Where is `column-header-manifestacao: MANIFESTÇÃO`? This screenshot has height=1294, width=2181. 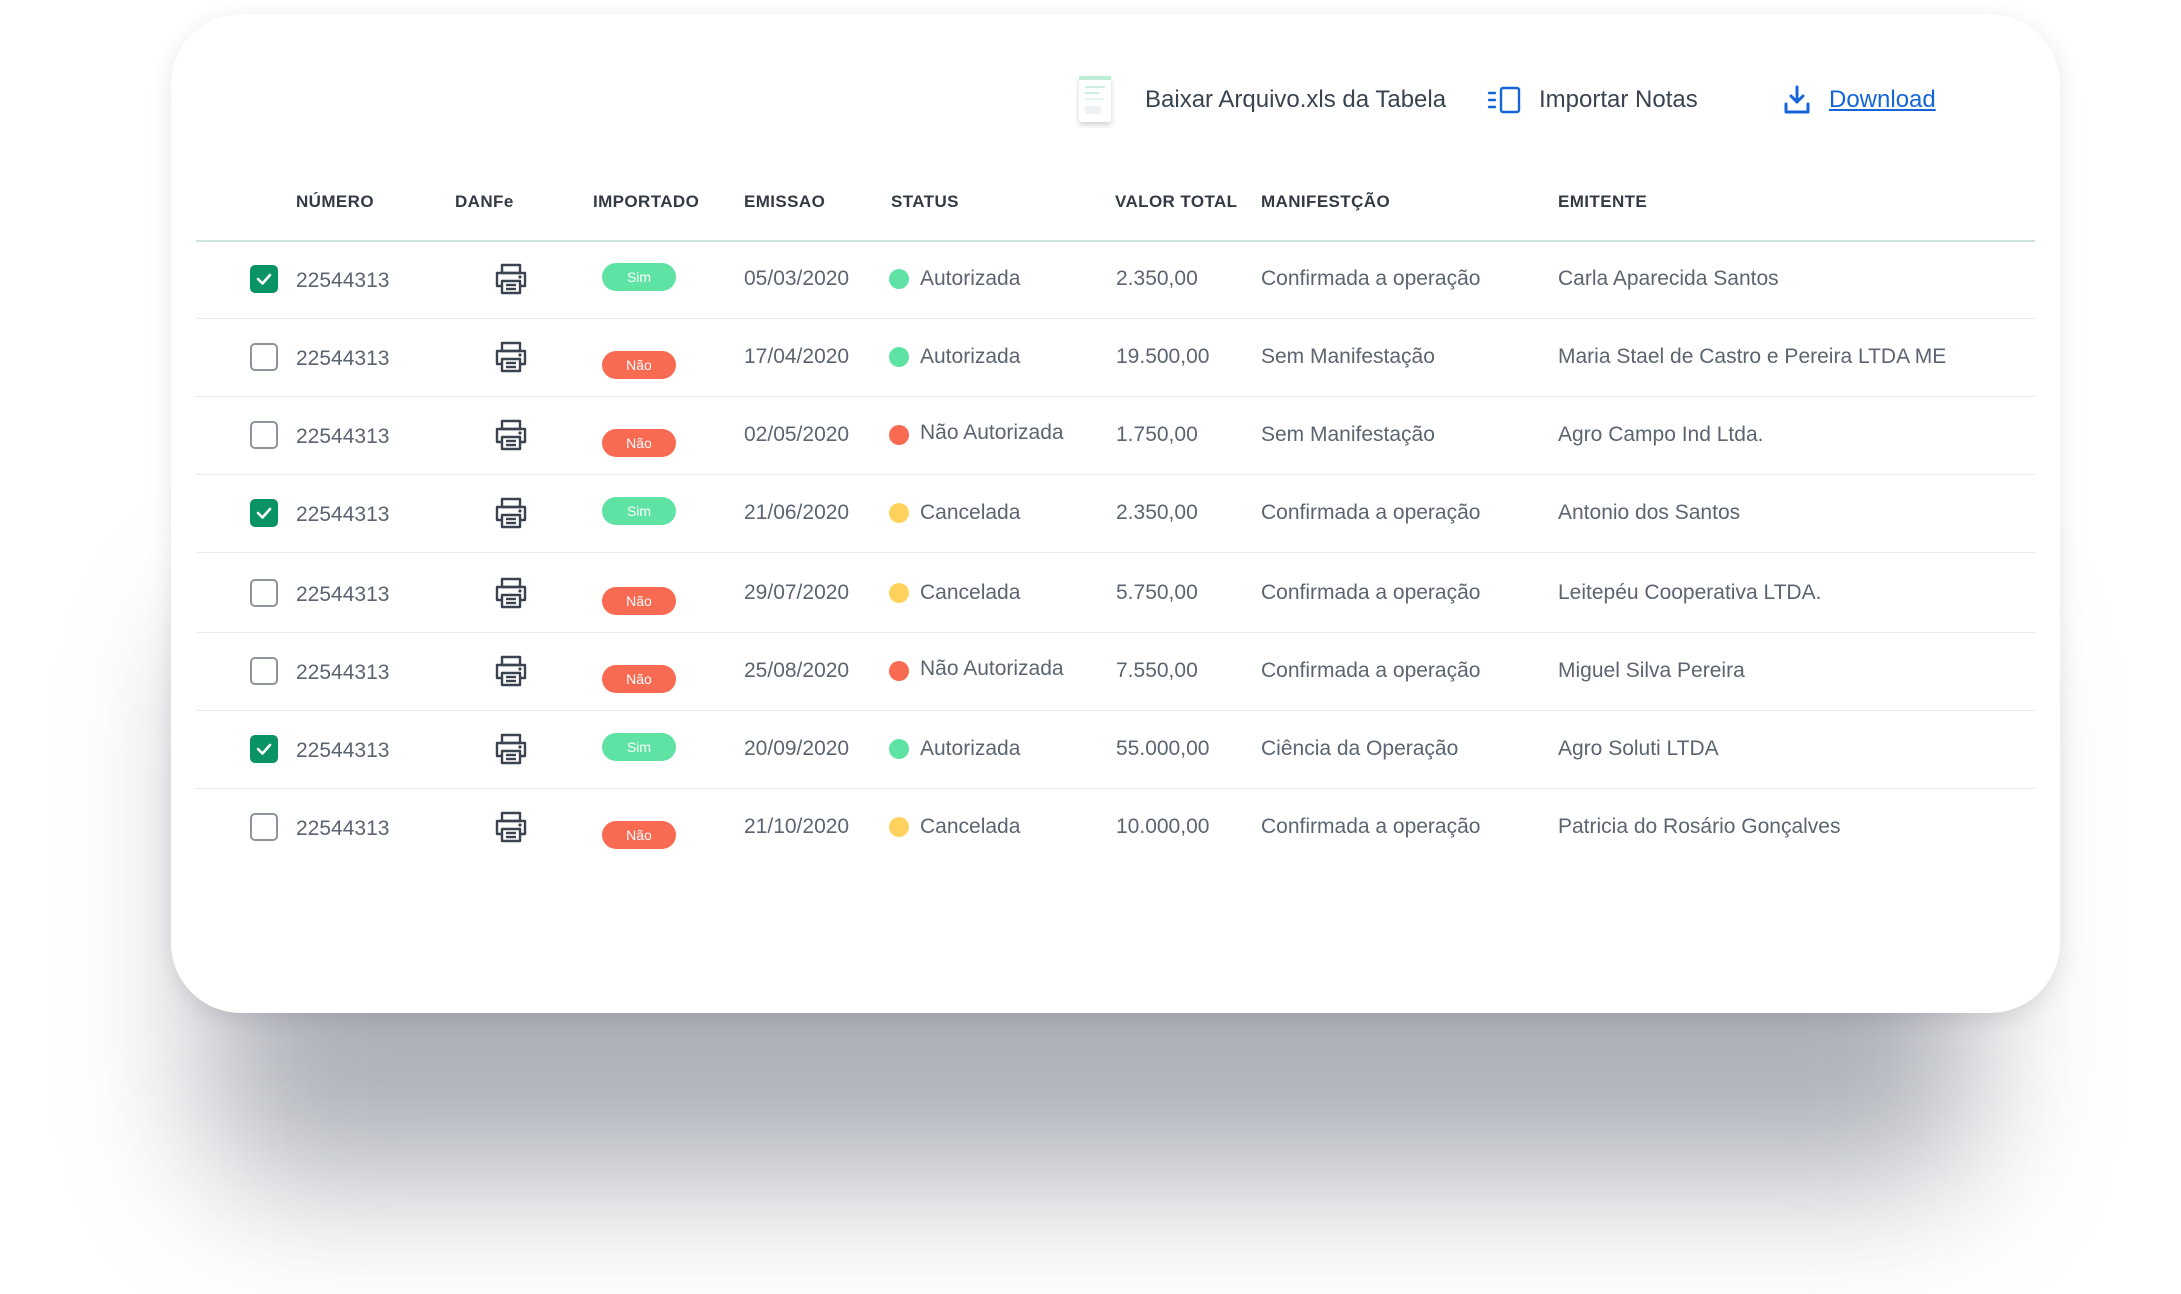
column-header-manifestacao: MANIFESTÇÃO is located at coordinates (1326, 201).